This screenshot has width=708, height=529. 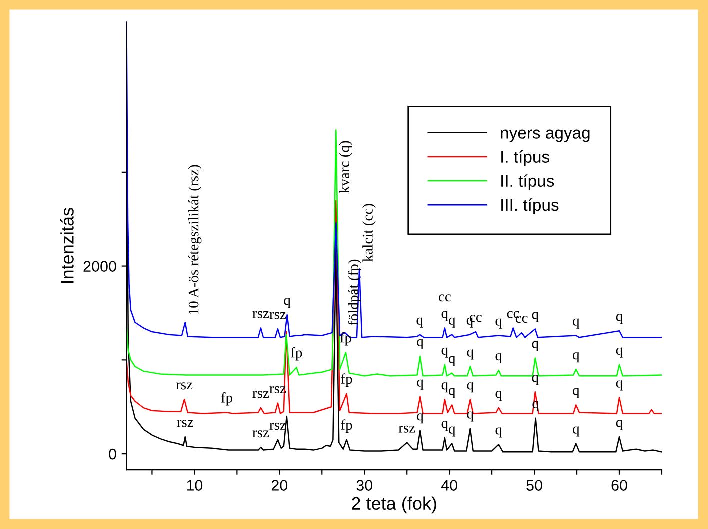 What do you see at coordinates (112, 454) in the screenshot?
I see `y-tick-label: 0` at bounding box center [112, 454].